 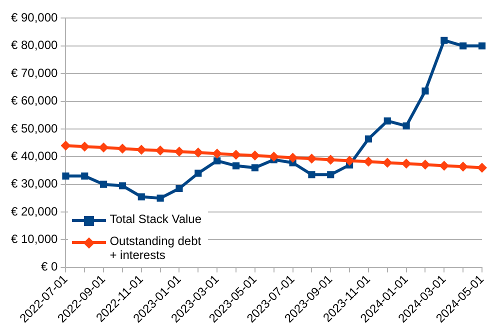 I want to click on y-tick-label: € 60,000, so click(x=34, y=101).